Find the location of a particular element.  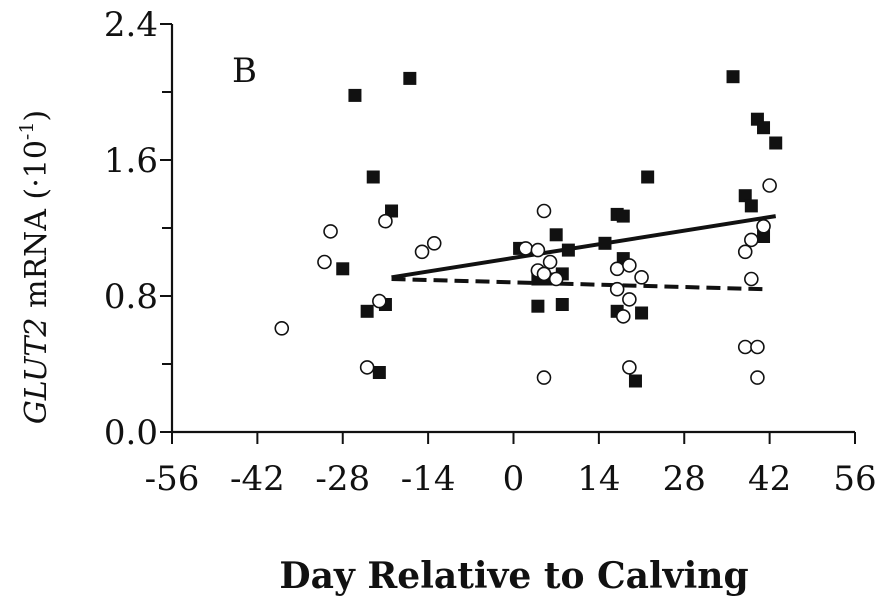

x-tick-label: 42 is located at coordinates (769, 479).